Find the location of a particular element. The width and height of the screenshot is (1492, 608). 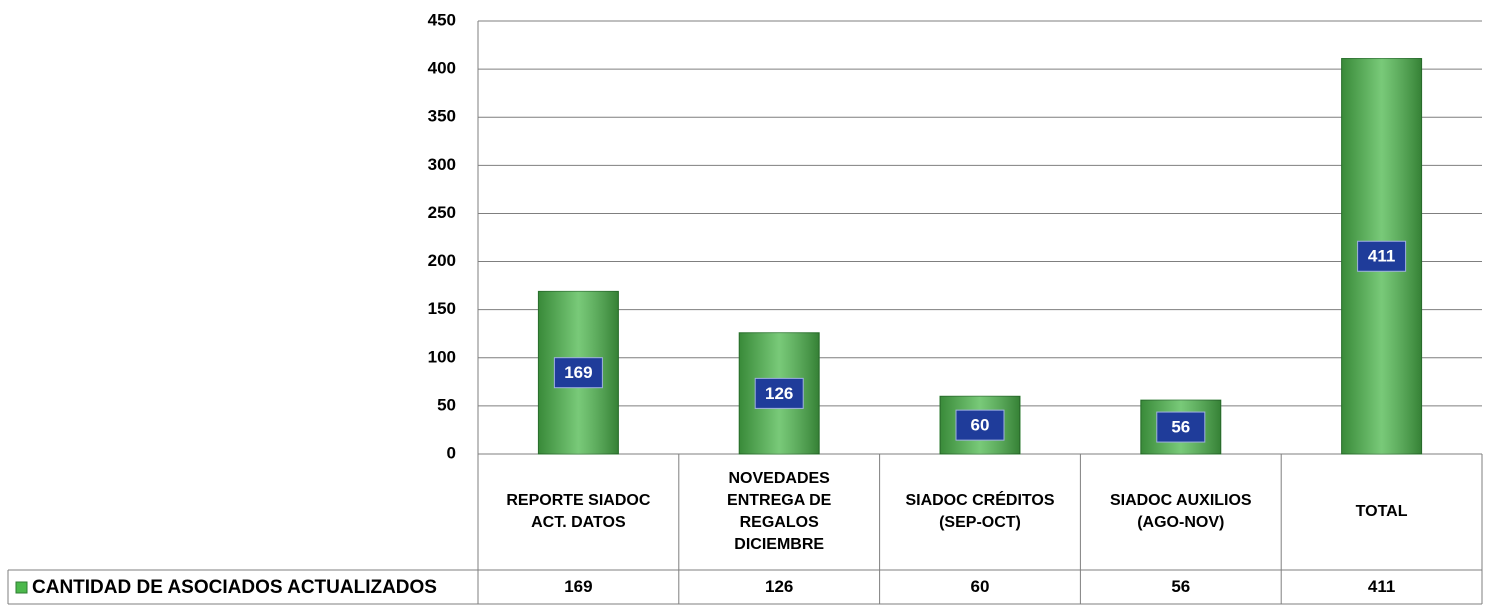

category-label-text: TOTAL is located at coordinates (1381, 511).